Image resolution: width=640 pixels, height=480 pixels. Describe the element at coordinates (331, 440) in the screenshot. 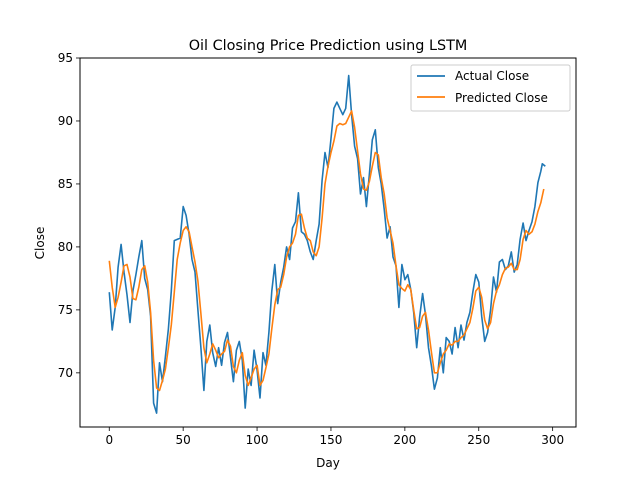

I see `x-tick-label: 150` at that location.